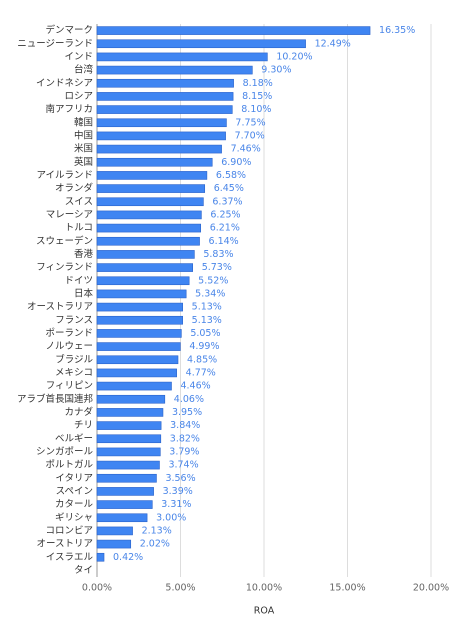 Image resolution: width=454 pixels, height=640 pixels. What do you see at coordinates (217, 267) in the screenshot?
I see `value-label: 5.73%` at bounding box center [217, 267].